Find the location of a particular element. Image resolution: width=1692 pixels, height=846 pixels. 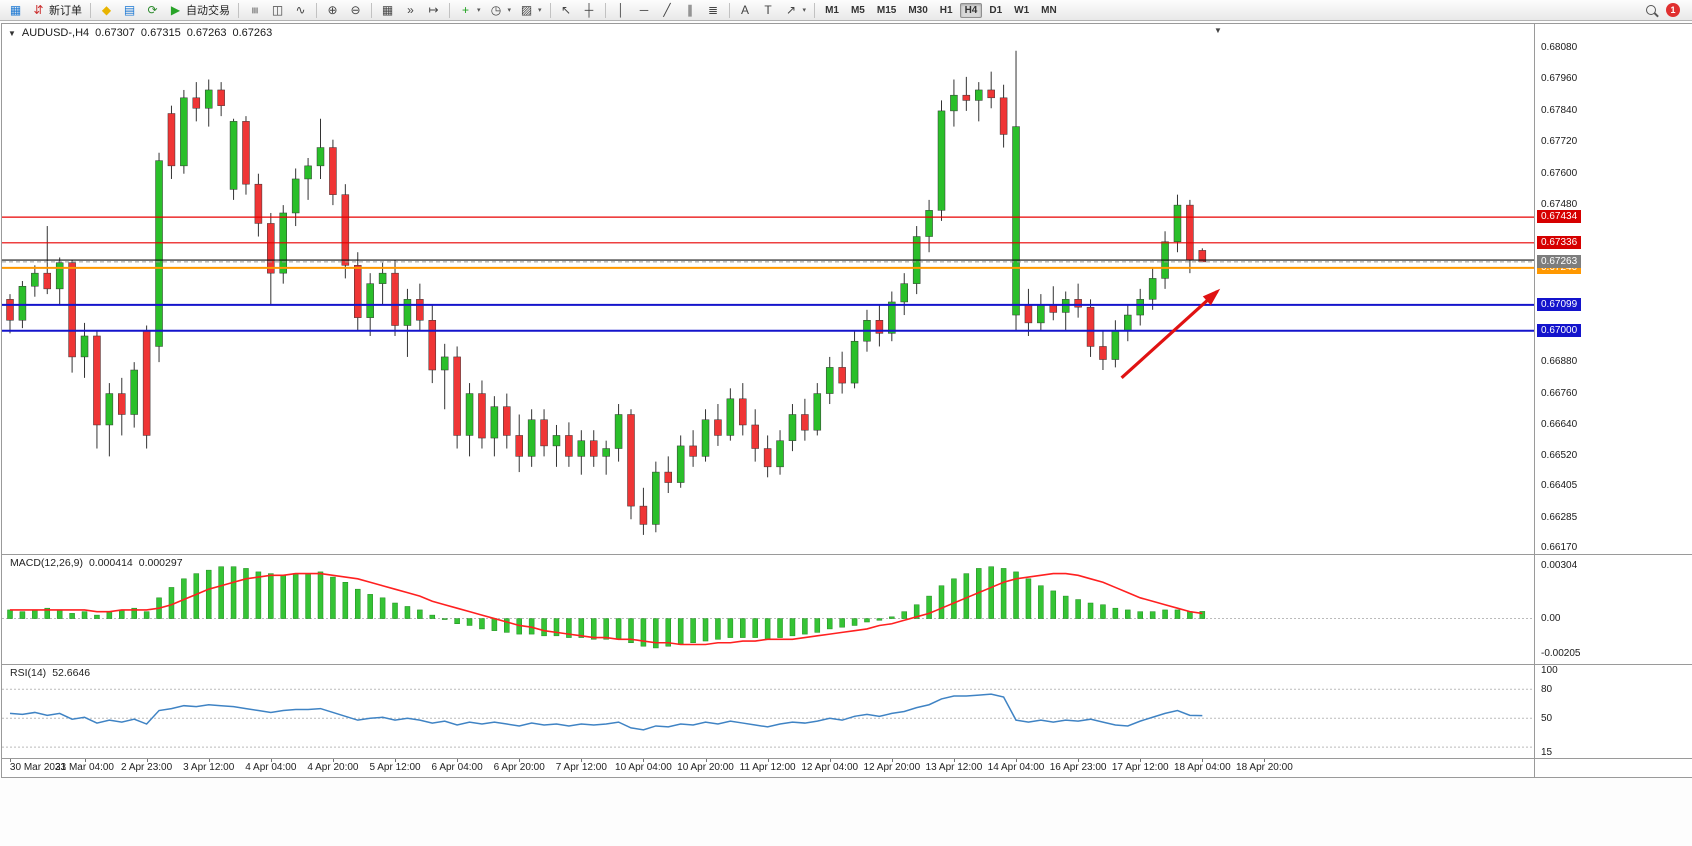

timeframe-w1: W1 is located at coordinates (1022, 10).